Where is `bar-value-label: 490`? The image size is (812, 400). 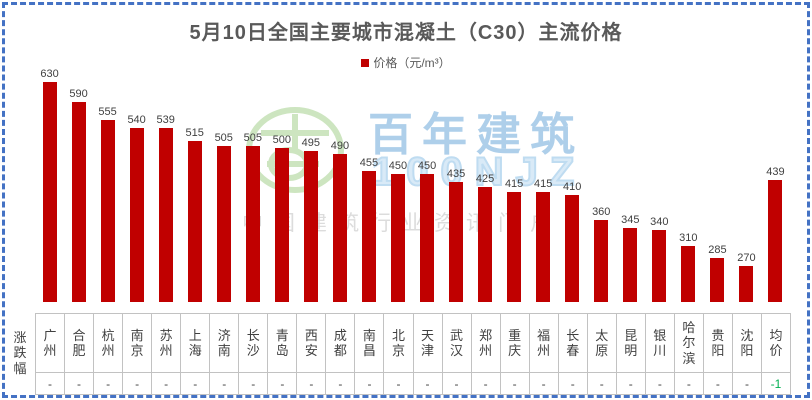 bar-value-label: 490 is located at coordinates (340, 146).